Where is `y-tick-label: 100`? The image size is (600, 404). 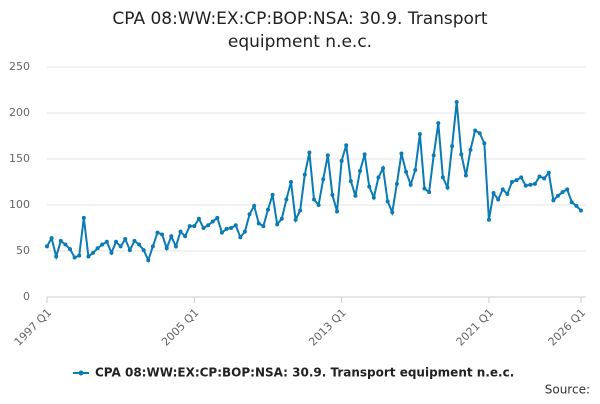 y-tick-label: 100 is located at coordinates (19, 204).